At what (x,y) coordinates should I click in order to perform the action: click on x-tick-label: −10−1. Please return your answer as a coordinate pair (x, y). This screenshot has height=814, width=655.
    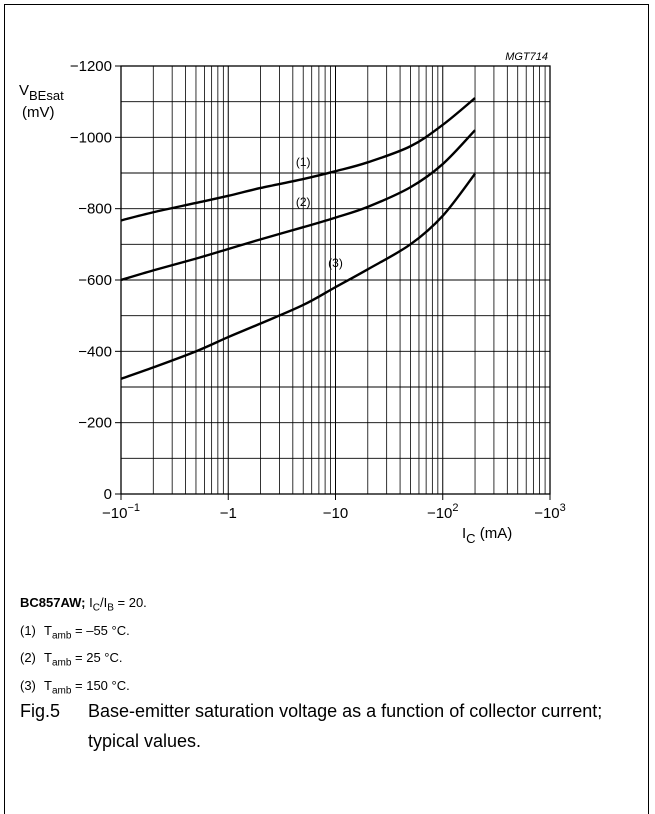
    Looking at the image, I should click on (121, 512).